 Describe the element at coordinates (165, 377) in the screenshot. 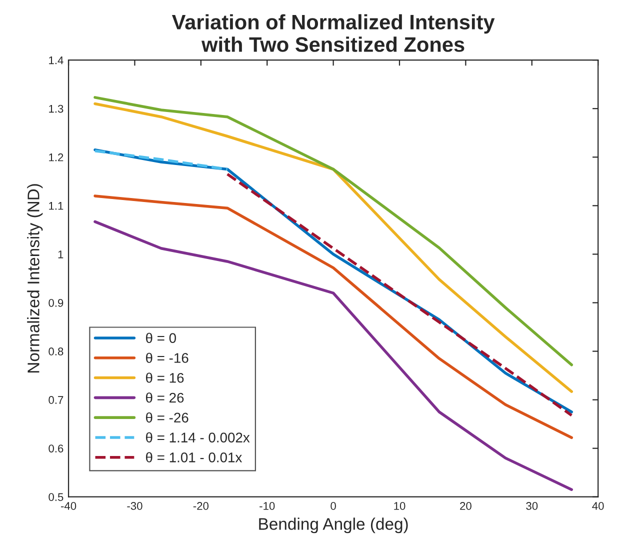

I see `legend-label: θ = 16` at that location.